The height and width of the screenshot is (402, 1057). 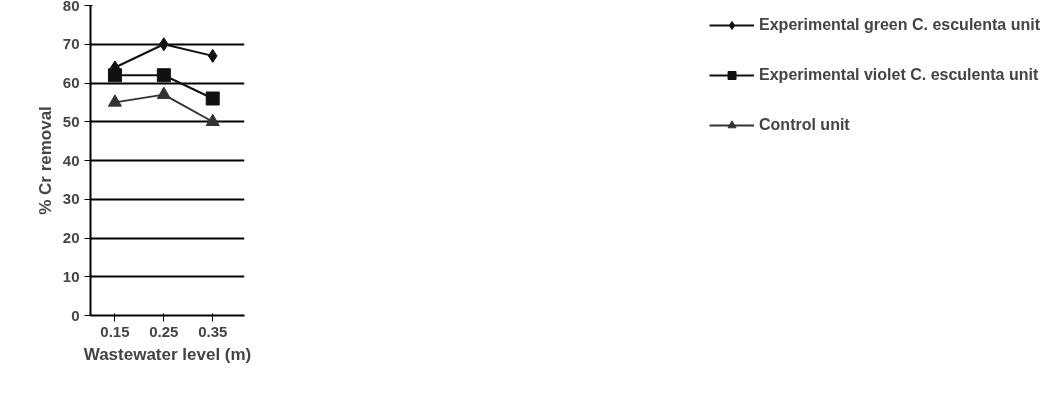 I want to click on y-tick-label: 10, so click(x=71, y=276).